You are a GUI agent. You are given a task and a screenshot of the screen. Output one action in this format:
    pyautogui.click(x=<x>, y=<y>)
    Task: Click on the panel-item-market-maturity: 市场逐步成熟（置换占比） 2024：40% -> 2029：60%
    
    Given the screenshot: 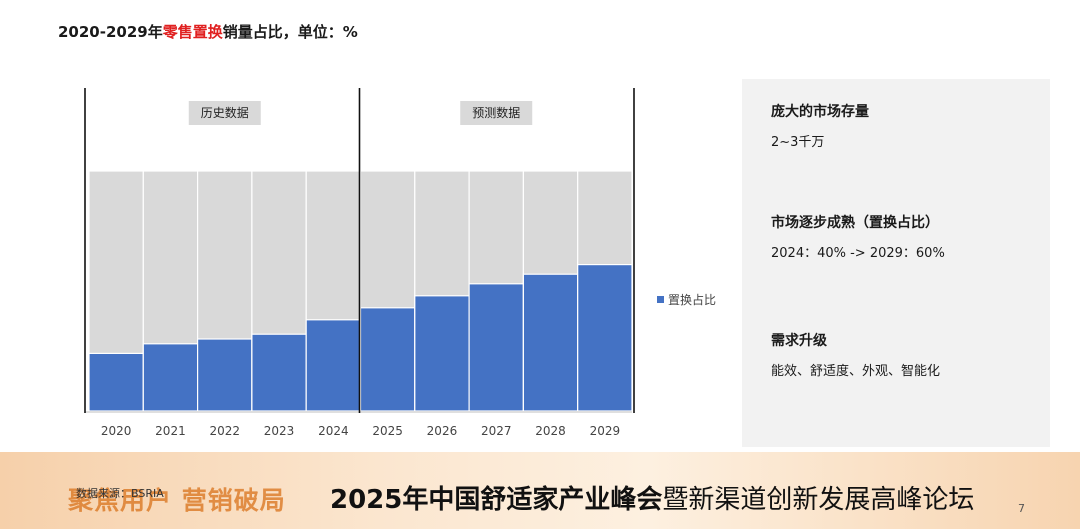 What is the action you would take?
    pyautogui.click(x=858, y=236)
    